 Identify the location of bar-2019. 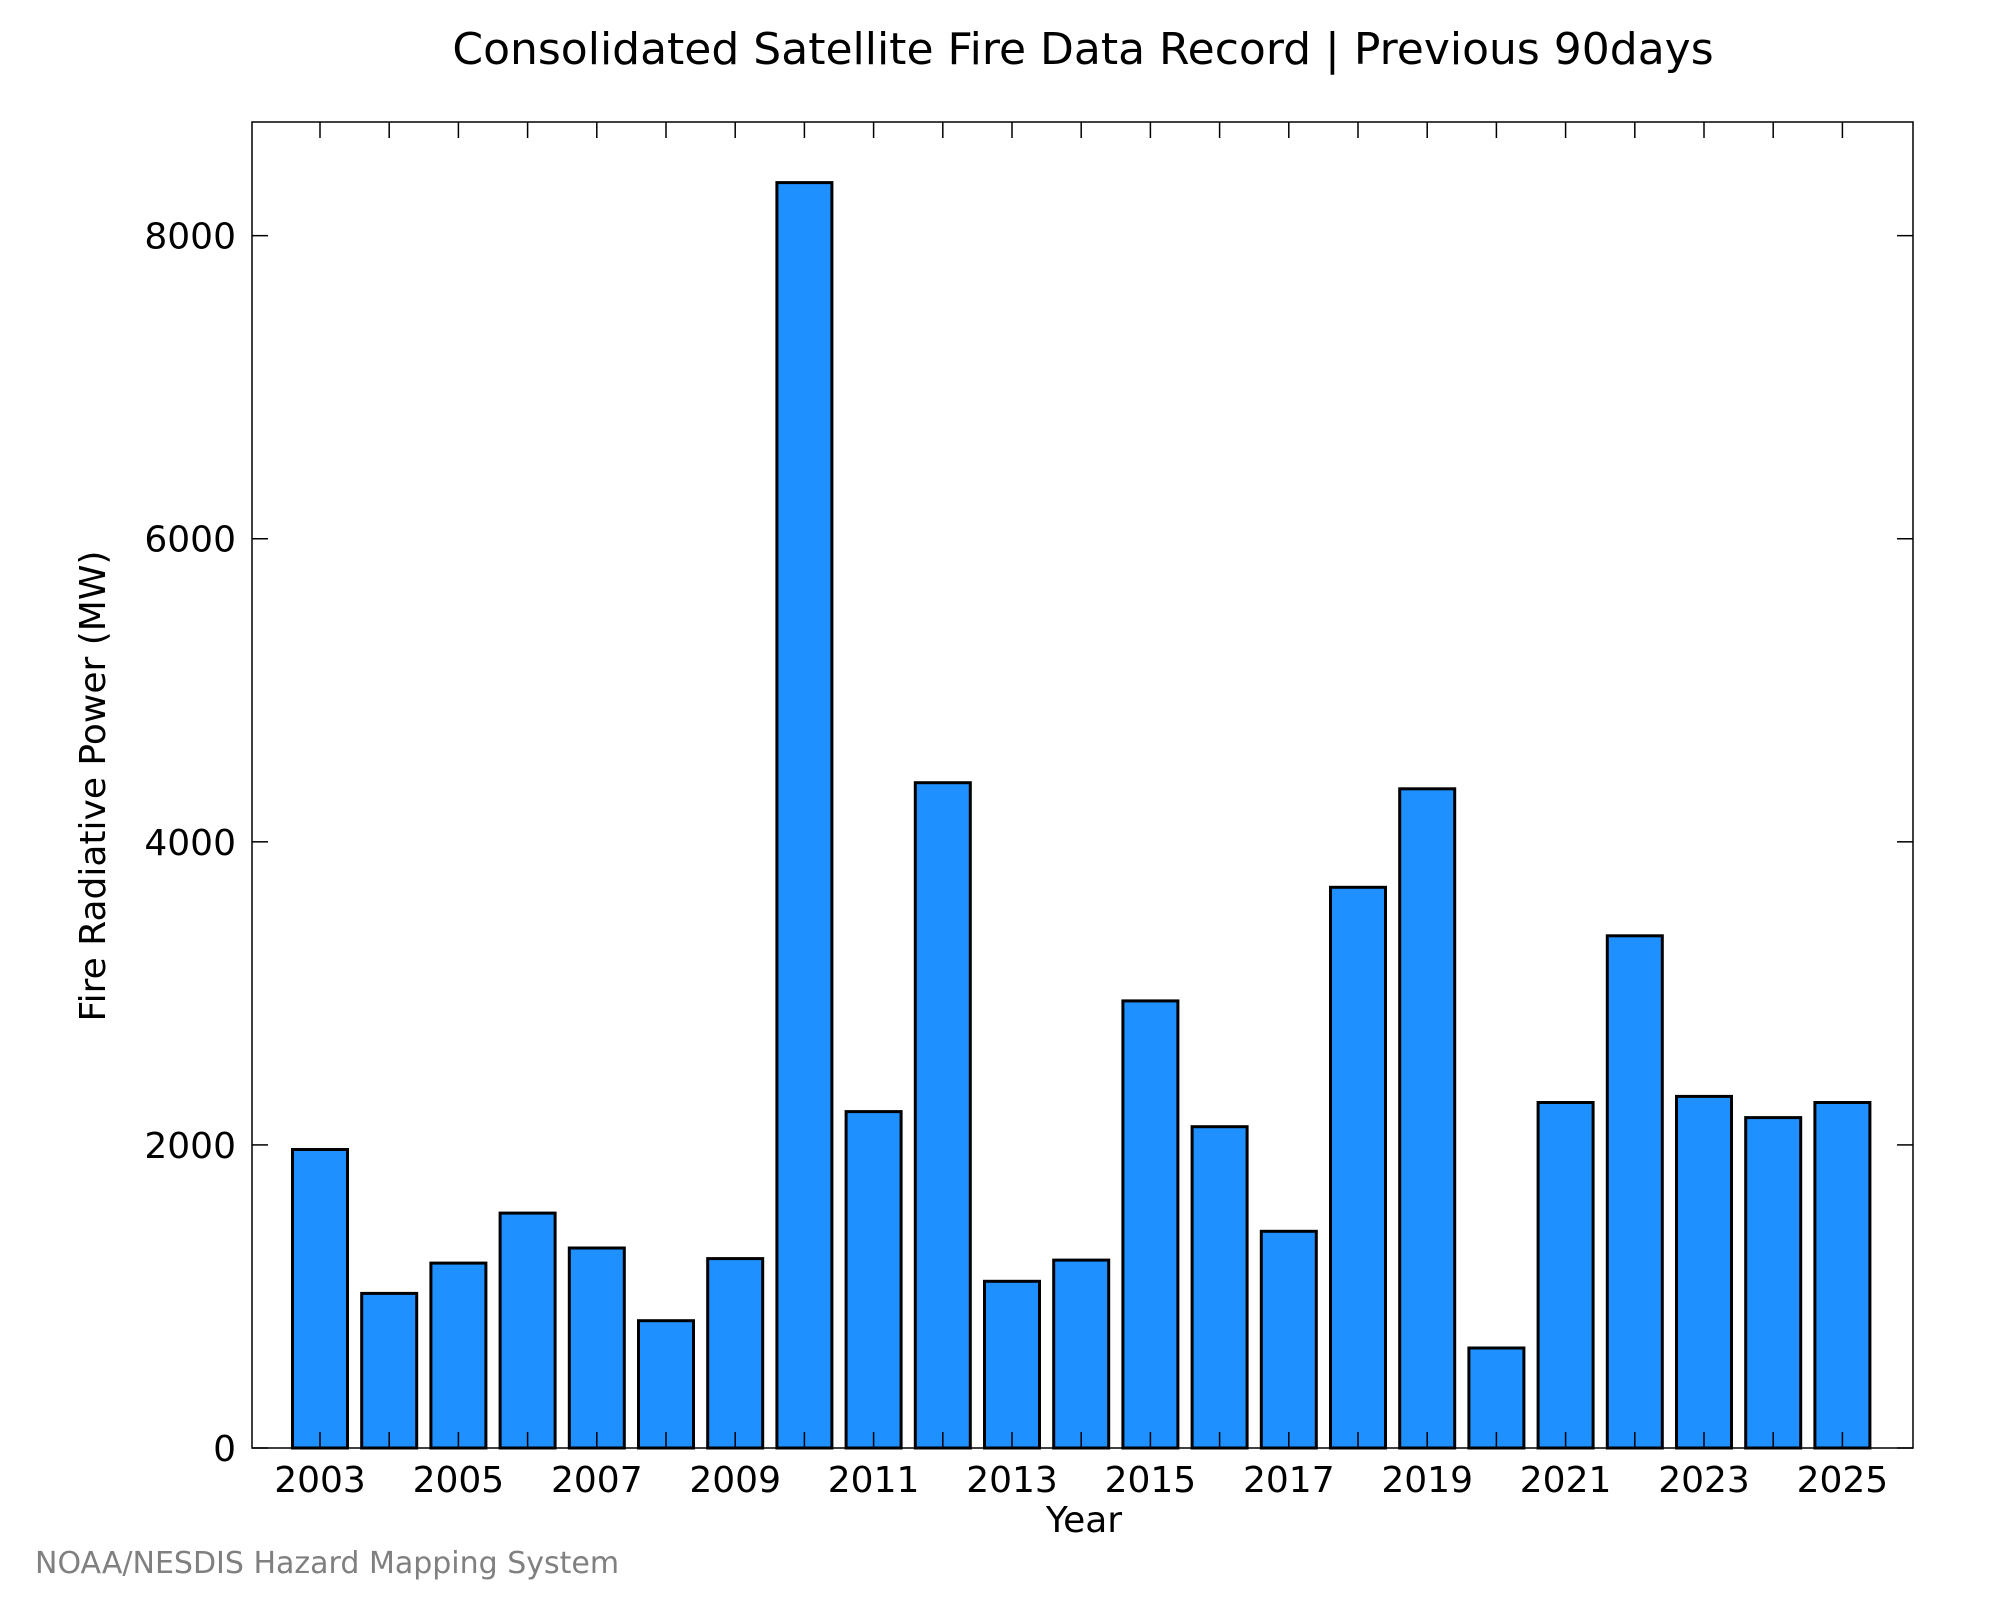
(1427, 1118).